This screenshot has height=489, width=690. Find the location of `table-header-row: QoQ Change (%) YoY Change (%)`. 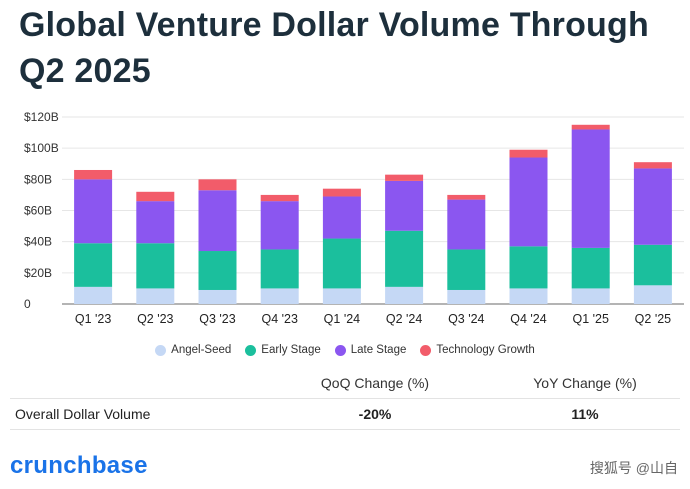

table-header-row: QoQ Change (%) YoY Change (%) is located at coordinates (345, 383).